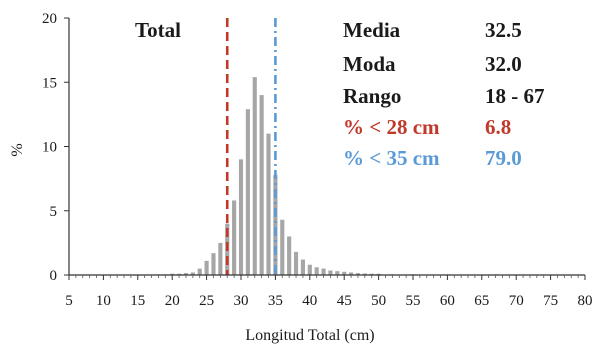 The height and width of the screenshot is (348, 600). I want to click on stat-value: 32.0, so click(503, 64).